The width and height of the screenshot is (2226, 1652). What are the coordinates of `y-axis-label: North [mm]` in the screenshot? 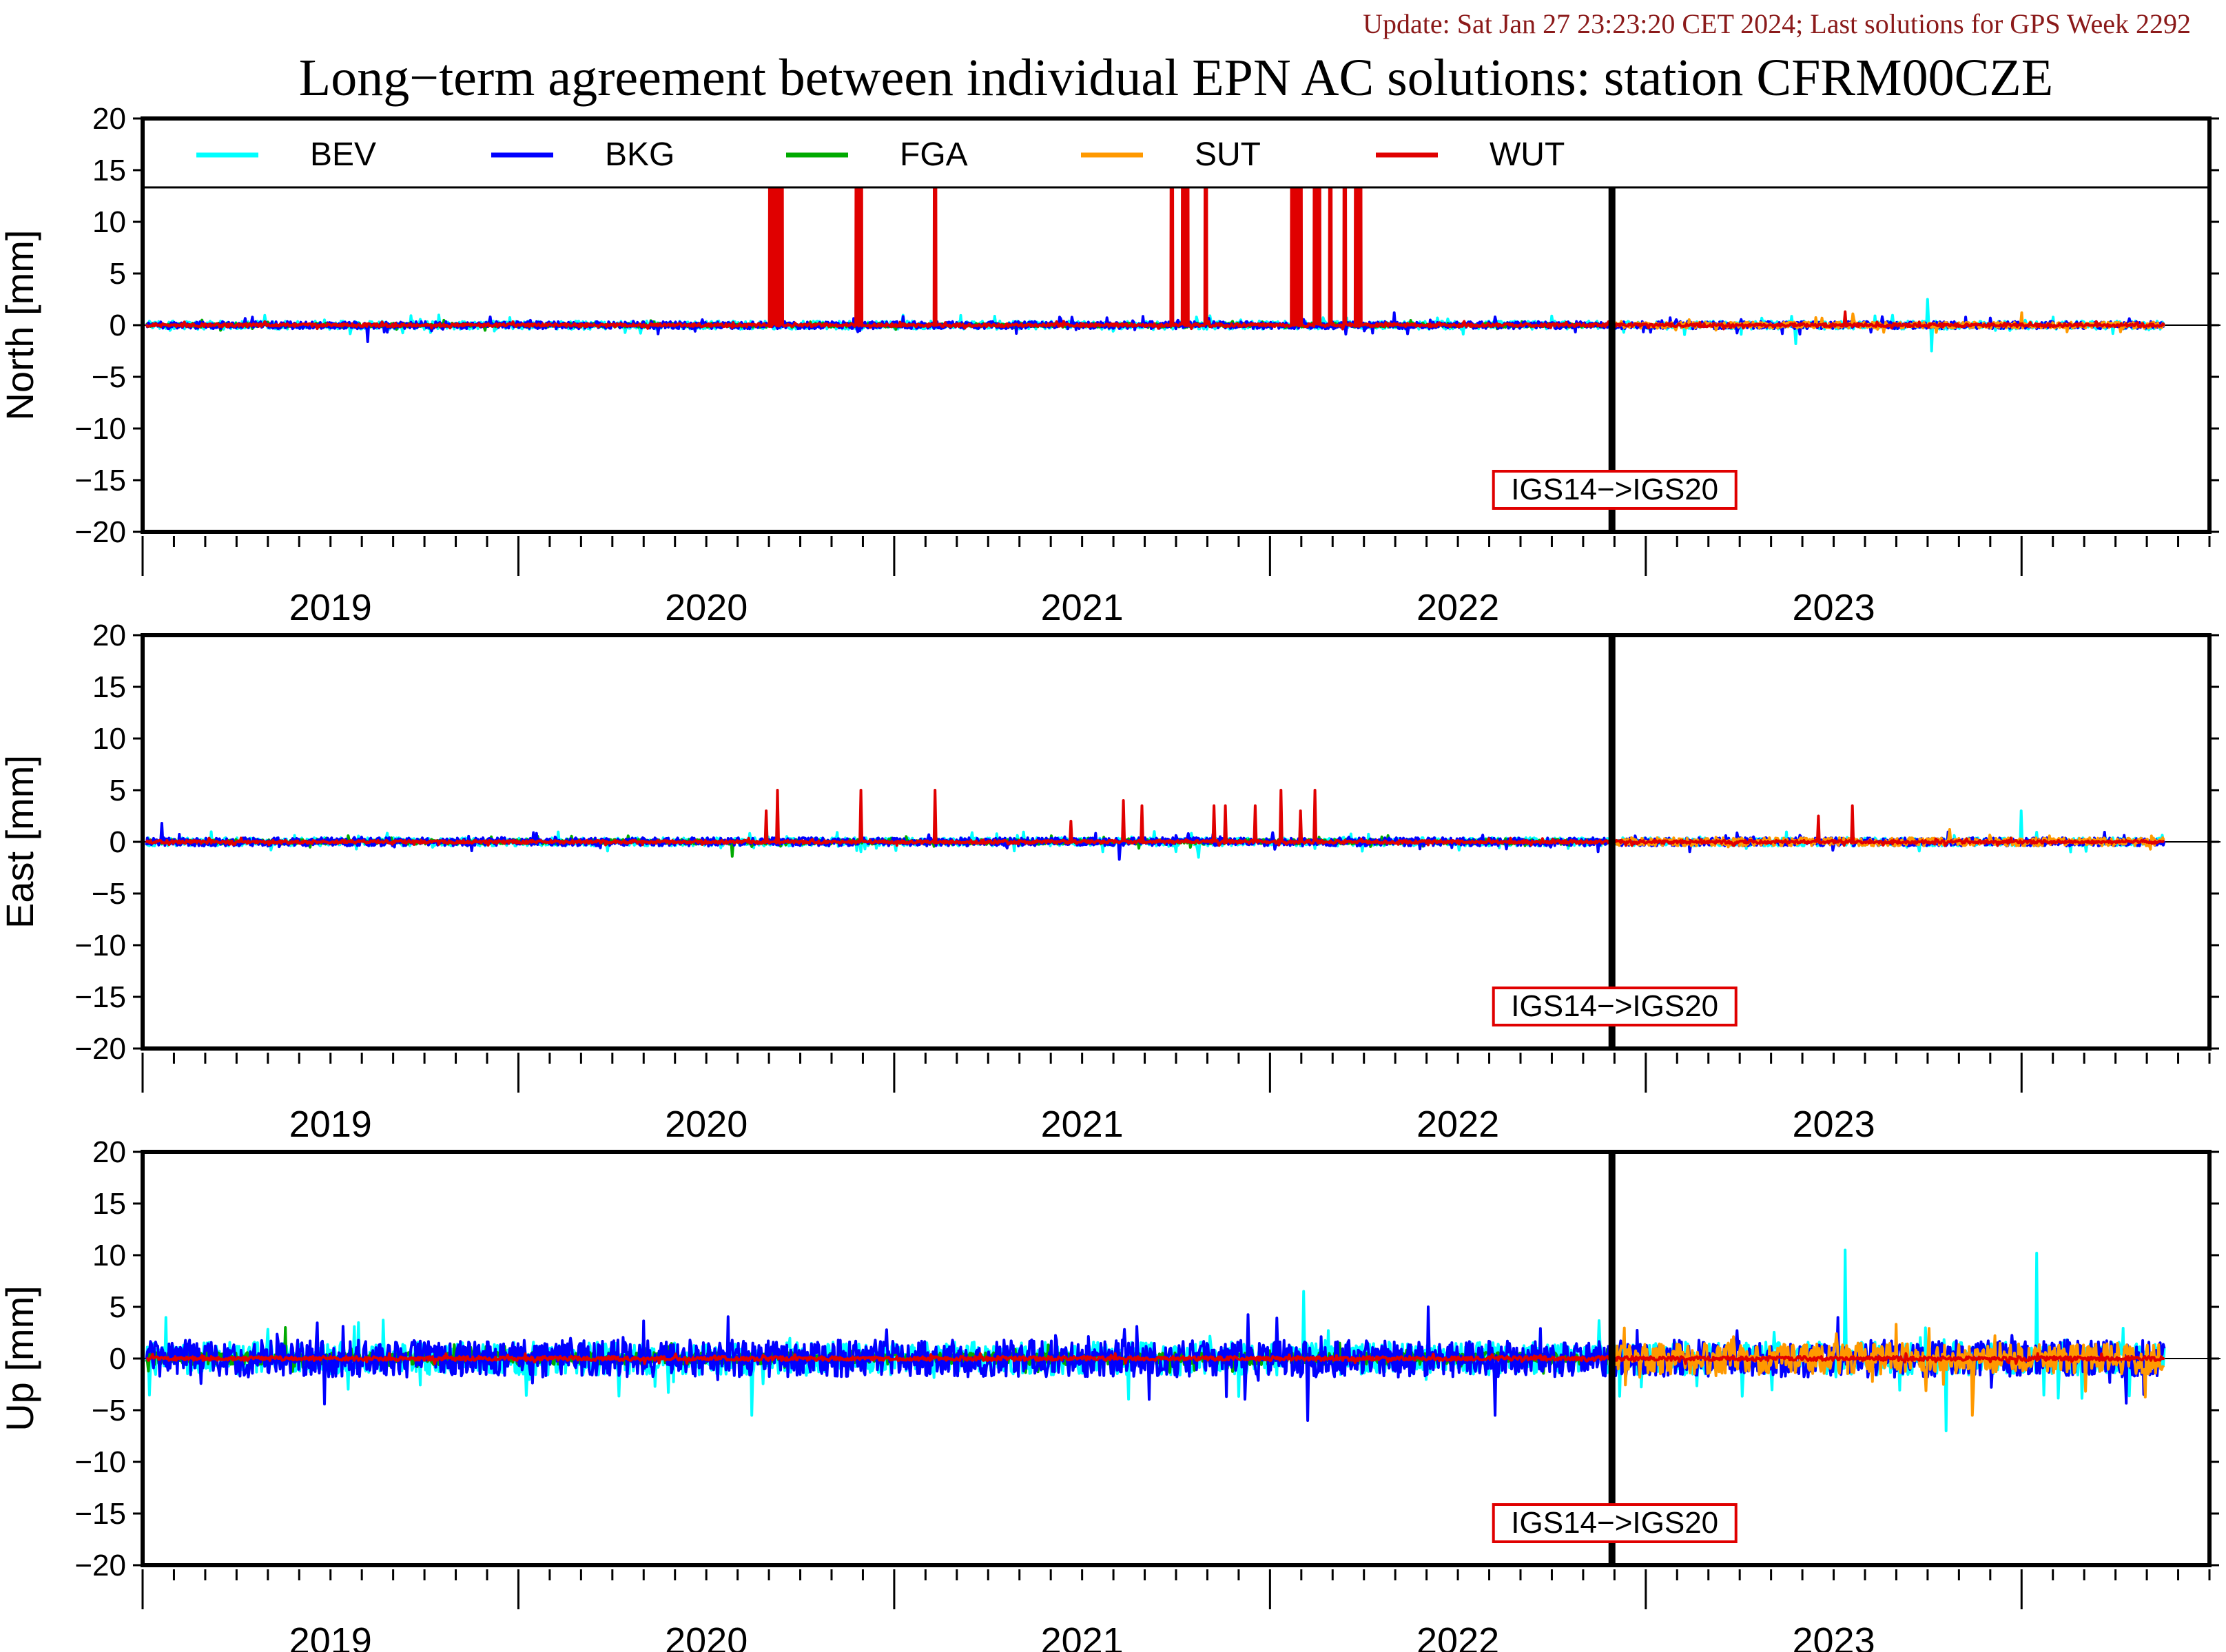 It's located at (20, 325).